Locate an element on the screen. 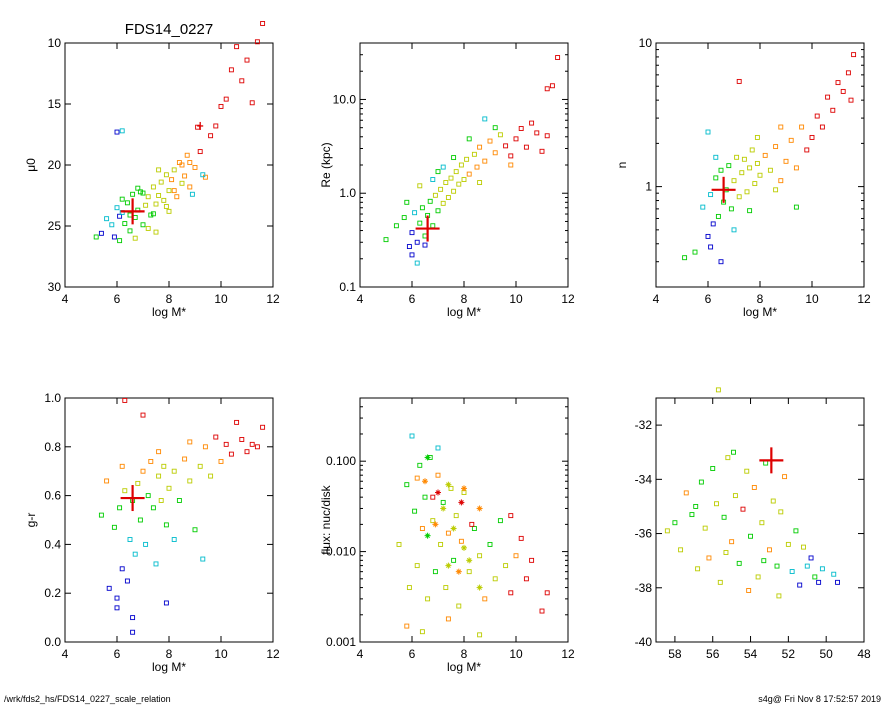 This screenshot has width=885, height=708. x-tick-label: 50 is located at coordinates (827, 654).